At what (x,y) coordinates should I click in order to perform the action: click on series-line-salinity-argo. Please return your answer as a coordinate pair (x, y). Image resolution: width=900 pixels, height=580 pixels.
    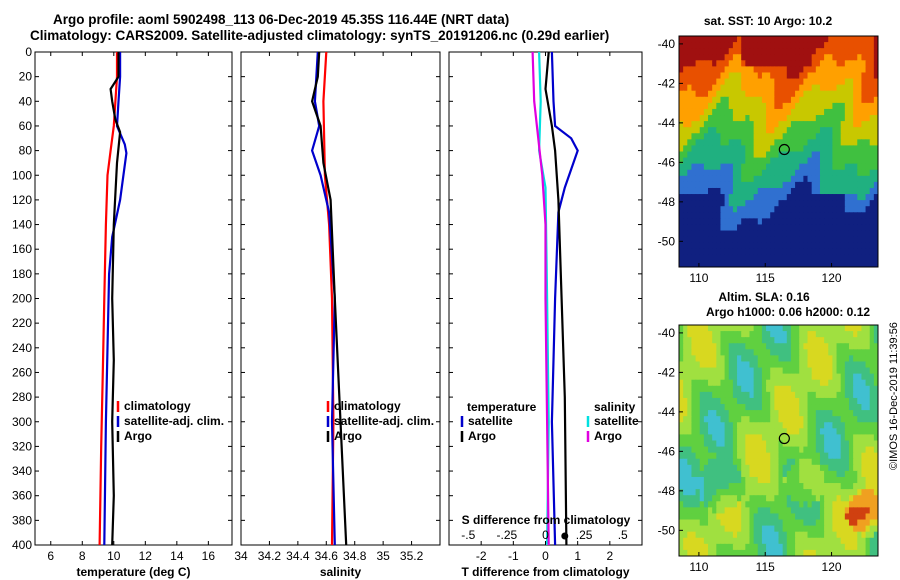
    Looking at the image, I should click on (540, 298).